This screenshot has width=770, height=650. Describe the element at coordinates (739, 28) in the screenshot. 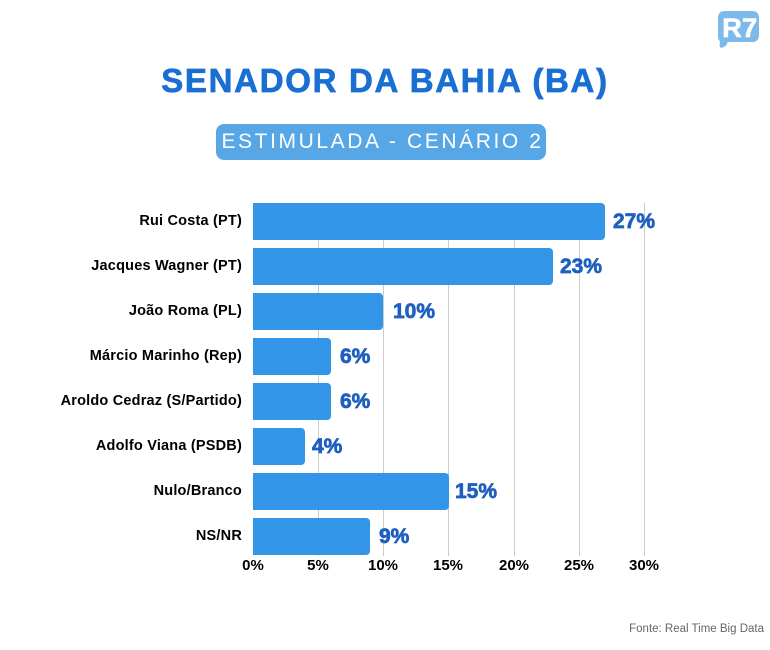

I see `svg-text: R7` at that location.